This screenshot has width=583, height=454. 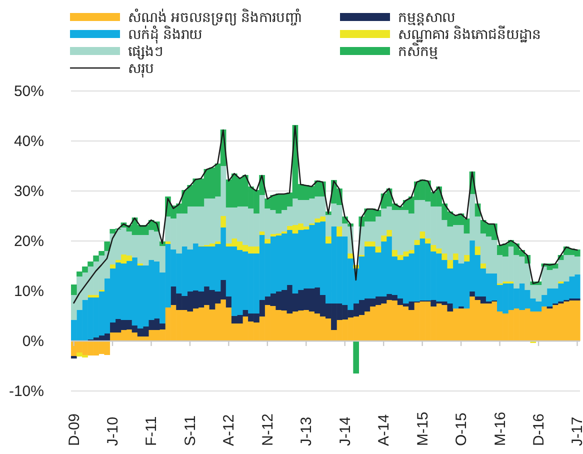 What do you see at coordinates (29, 141) in the screenshot?
I see `y-tick-label: 40%` at bounding box center [29, 141].